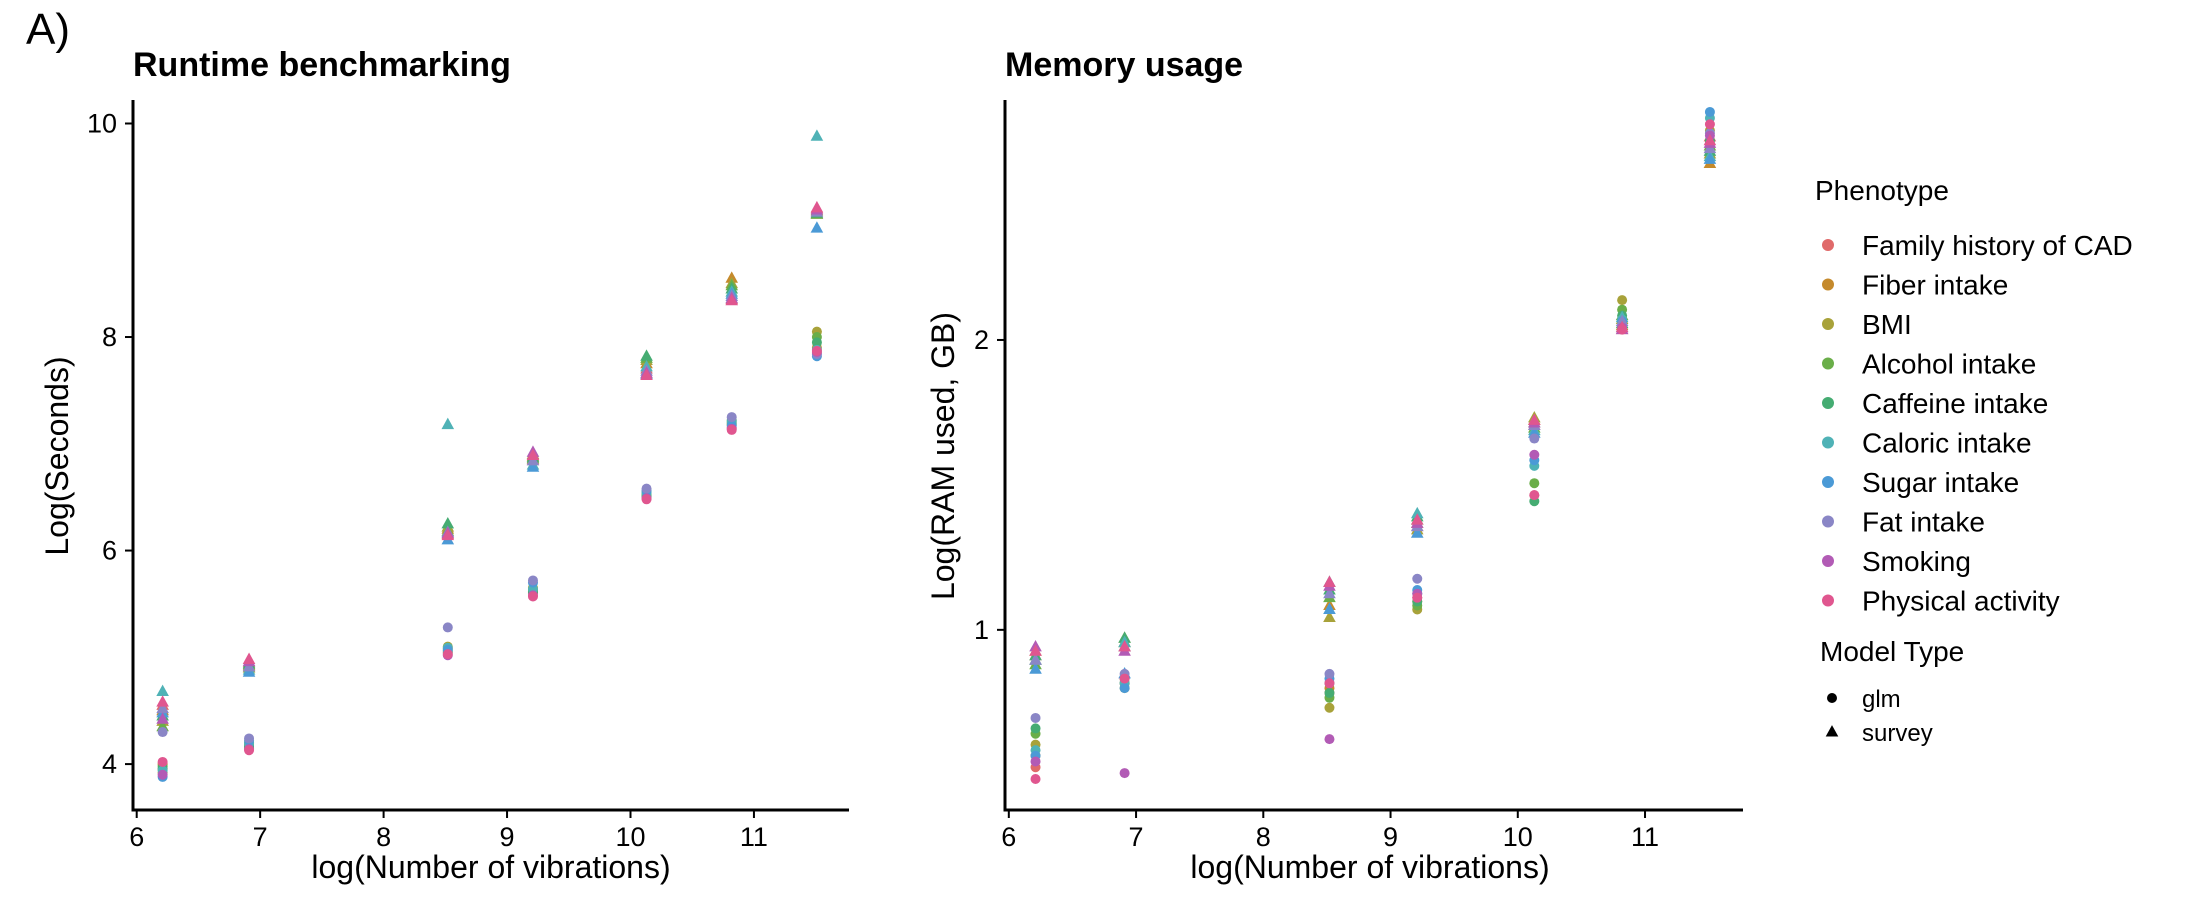 The height and width of the screenshot is (900, 2191). What do you see at coordinates (322, 65) in the screenshot?
I see `runtime-title: Runtime benchmarking` at bounding box center [322, 65].